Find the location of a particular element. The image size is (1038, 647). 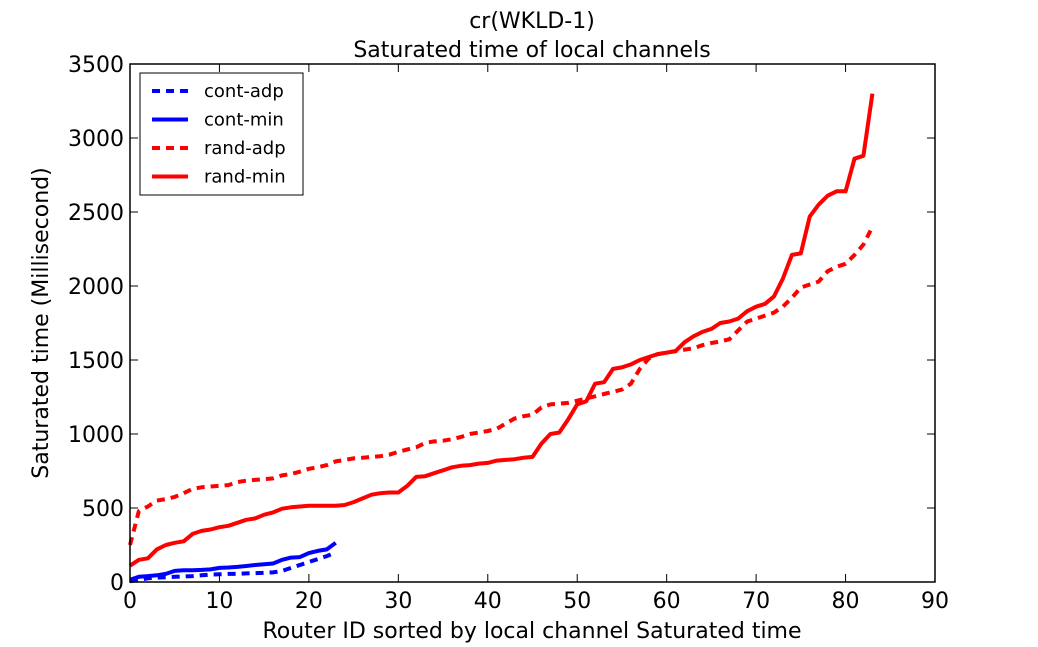

chart-title: cr(WKLD-1) is located at coordinates (532, 21).